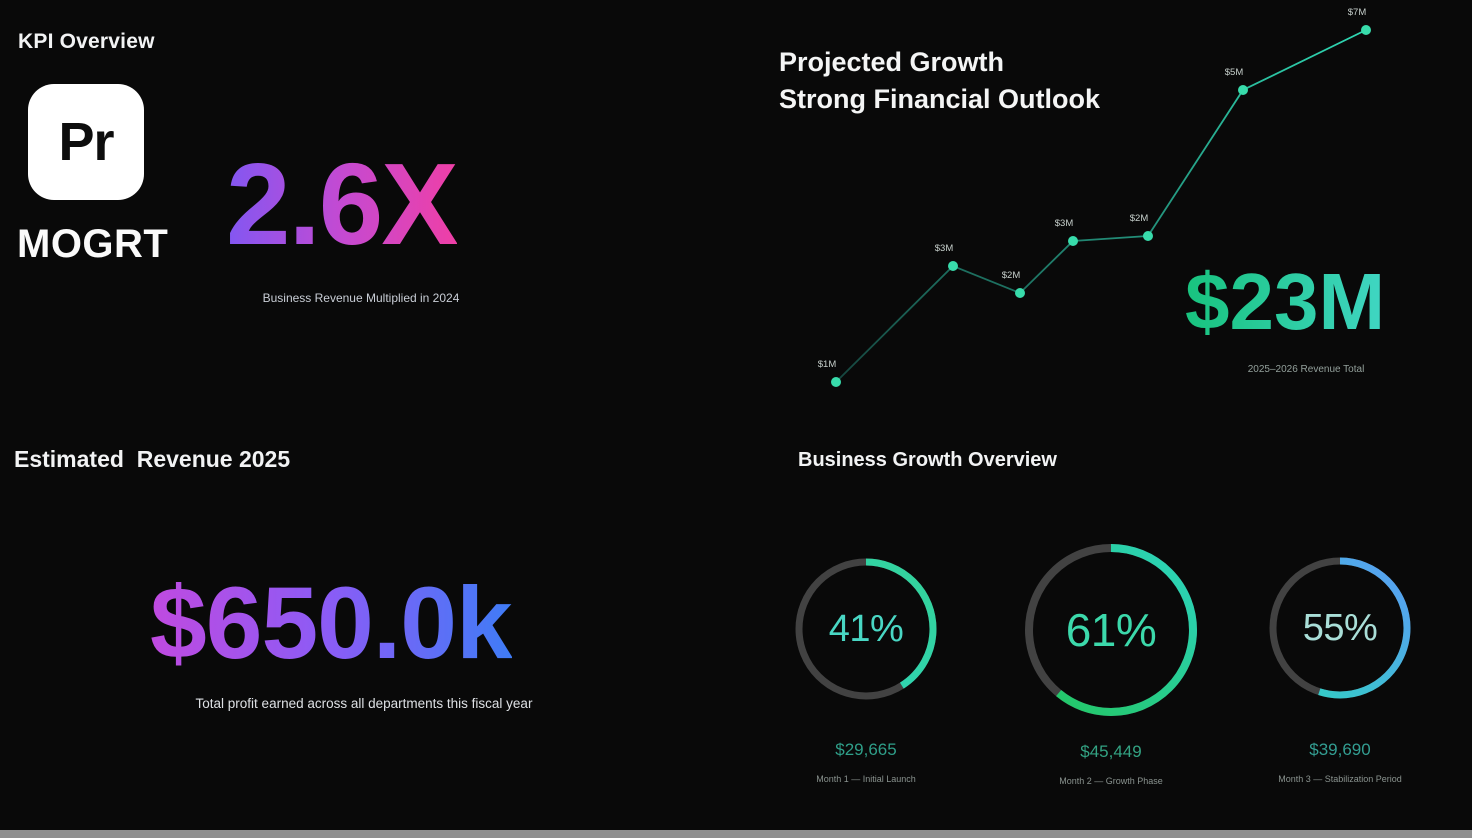  I want to click on gauge-ring-3-svg, so click(1340, 628).